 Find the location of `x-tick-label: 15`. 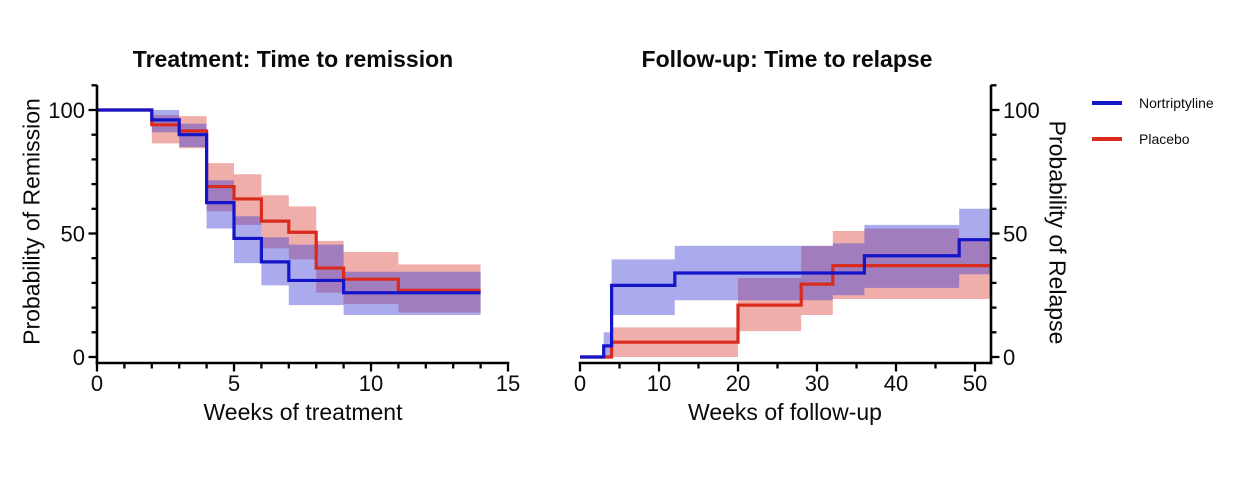

x-tick-label: 15 is located at coordinates (508, 383).